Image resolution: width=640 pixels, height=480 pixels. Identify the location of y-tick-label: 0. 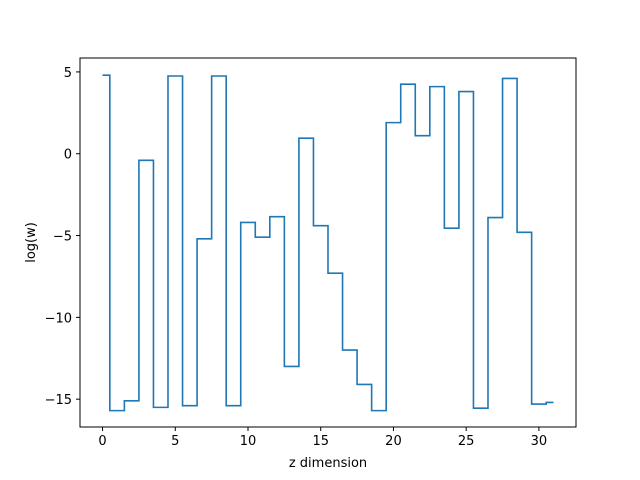
(68, 155).